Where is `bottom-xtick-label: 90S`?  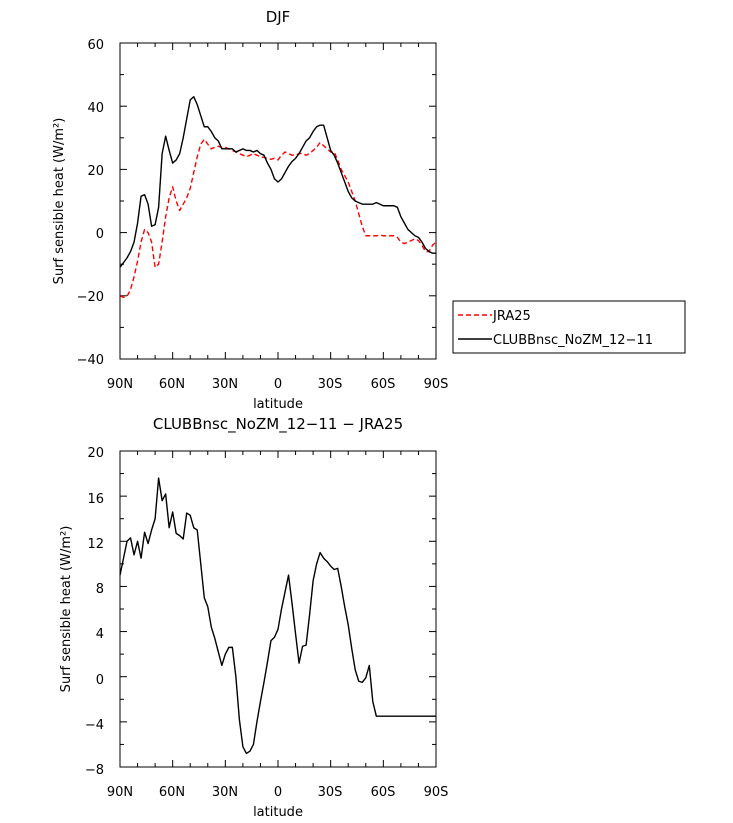
bottom-xtick-label: 90S is located at coordinates (436, 792).